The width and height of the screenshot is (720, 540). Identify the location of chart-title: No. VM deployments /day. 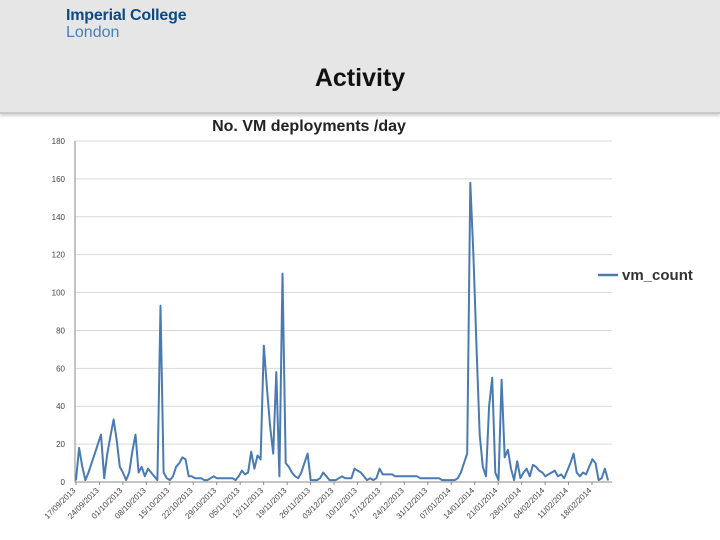
(309, 126).